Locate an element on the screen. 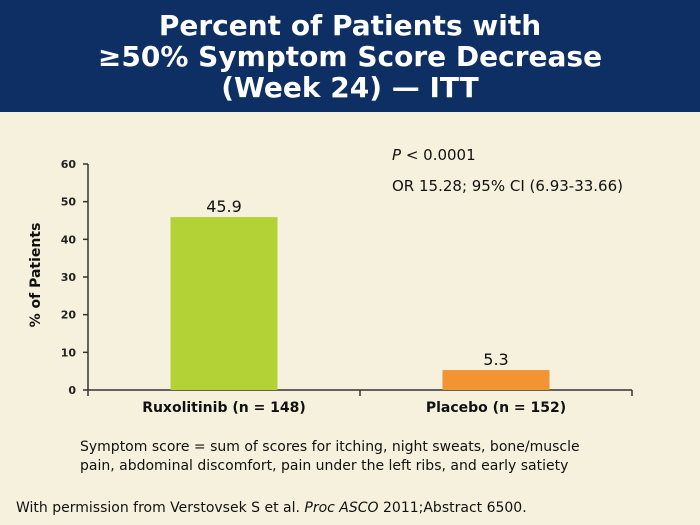 The image size is (700, 525). bar-ruxolitinib is located at coordinates (224, 303).